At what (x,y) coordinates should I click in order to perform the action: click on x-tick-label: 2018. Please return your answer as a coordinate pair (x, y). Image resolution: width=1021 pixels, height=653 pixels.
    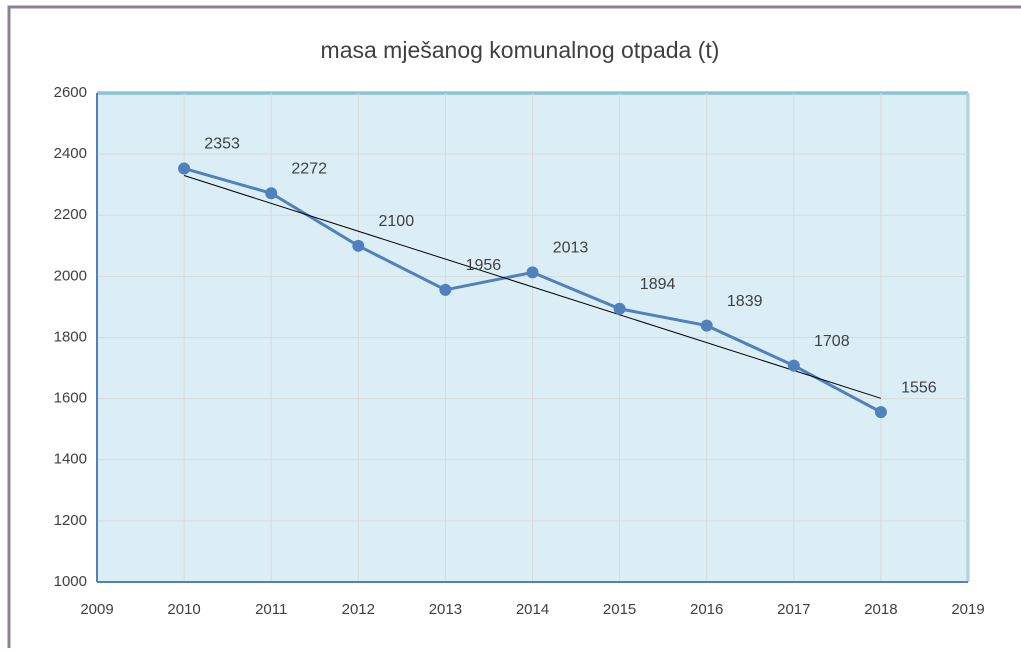
    Looking at the image, I should click on (880, 609).